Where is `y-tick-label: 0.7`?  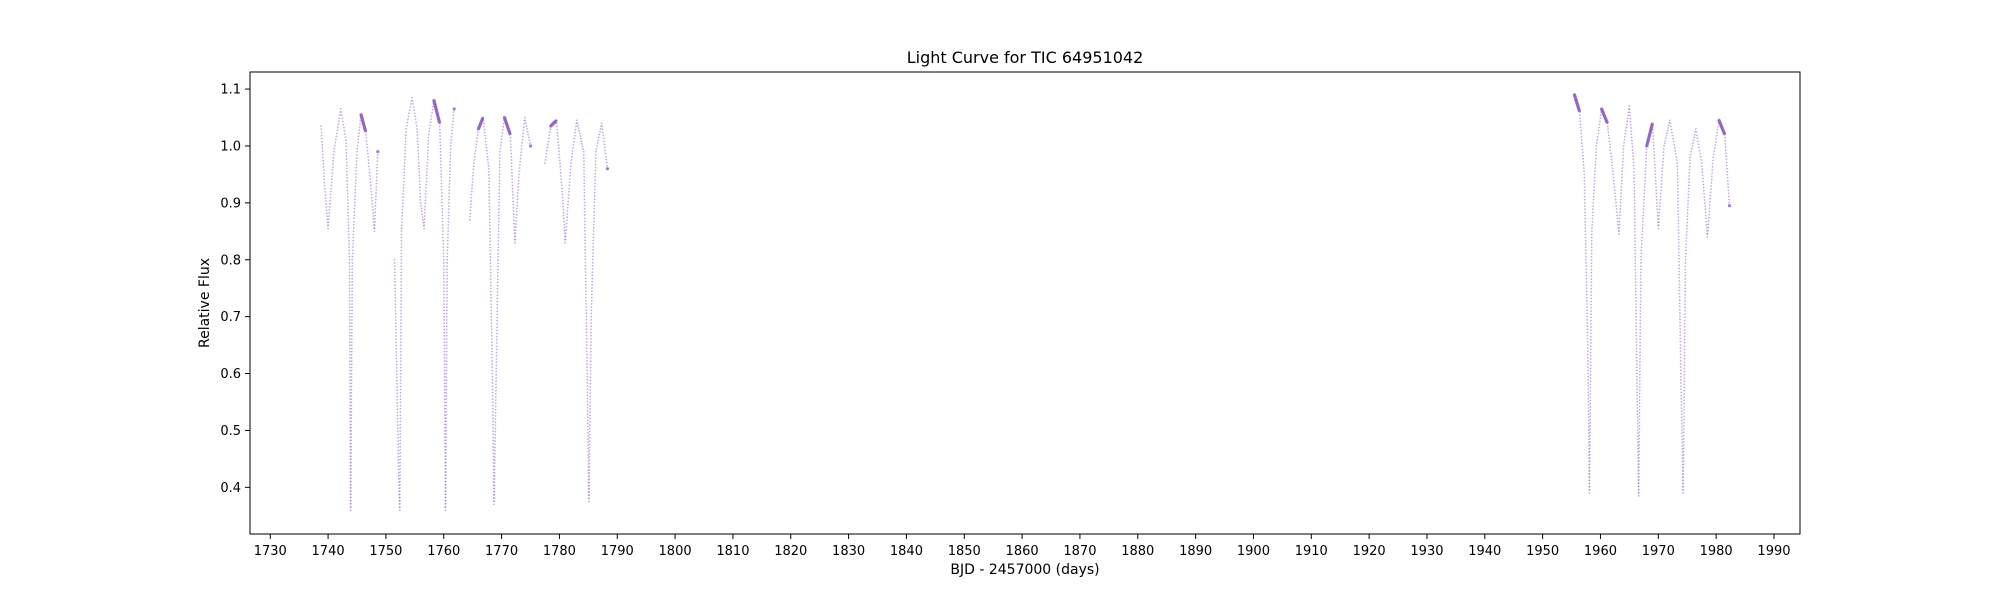 y-tick-label: 0.7 is located at coordinates (230, 317).